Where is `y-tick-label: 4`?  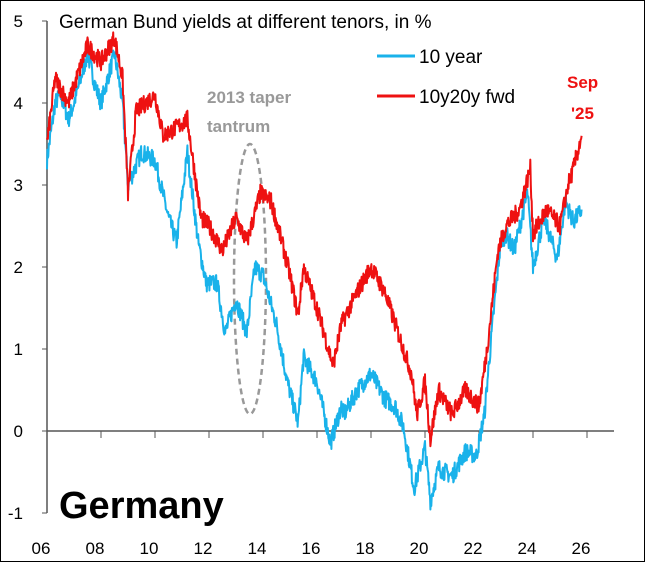 y-tick-label: 4 is located at coordinates (18, 103).